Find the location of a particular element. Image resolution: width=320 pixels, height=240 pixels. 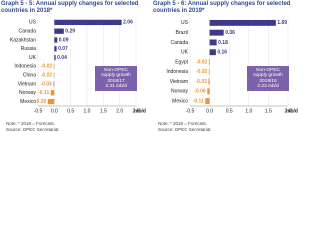

annotation-line: 2.31 mb/d is located at coordinates (116, 87).